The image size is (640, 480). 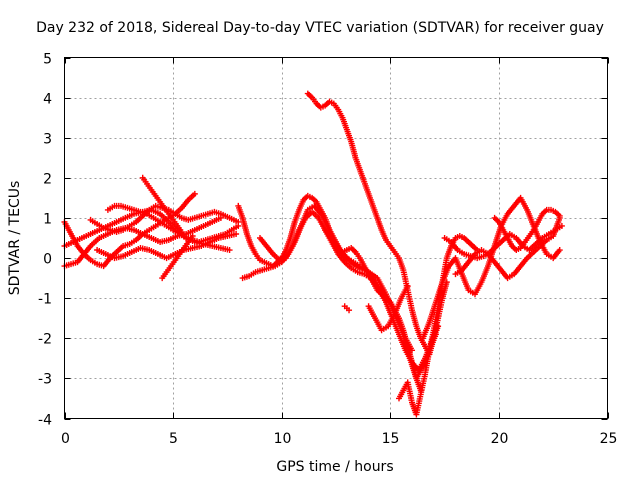 I want to click on y-tick-label: -3, so click(x=45, y=380).